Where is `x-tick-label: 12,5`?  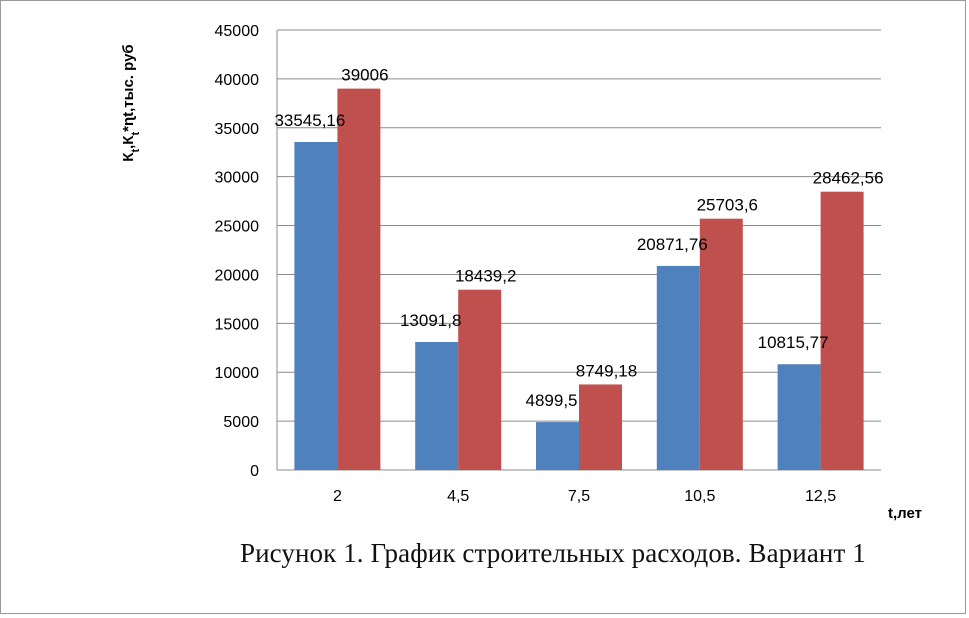
x-tick-label: 12,5 is located at coordinates (820, 496).